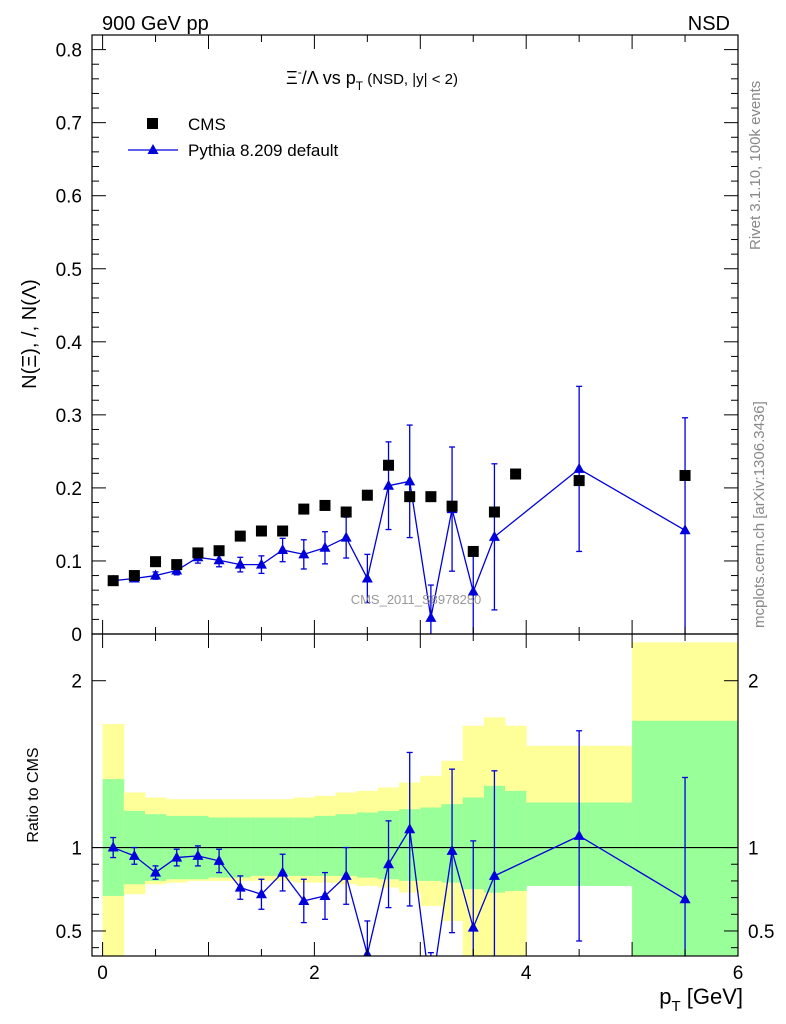 The height and width of the screenshot is (1024, 786). Describe the element at coordinates (76, 682) in the screenshot. I see `ratio-y-tick-label: 2` at that location.